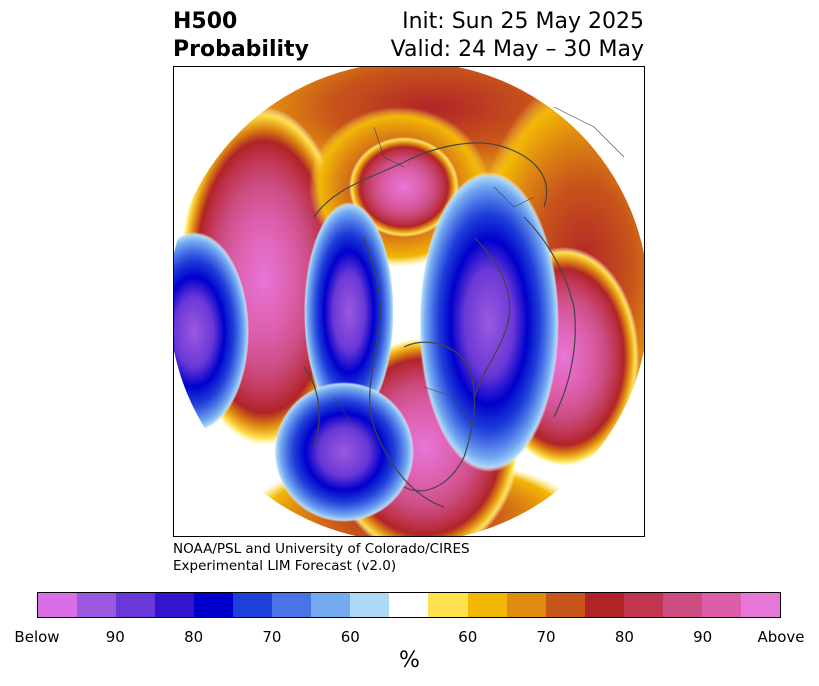  Describe the element at coordinates (404, 187) in the screenshot. I see `above-core-europe-inner` at that location.